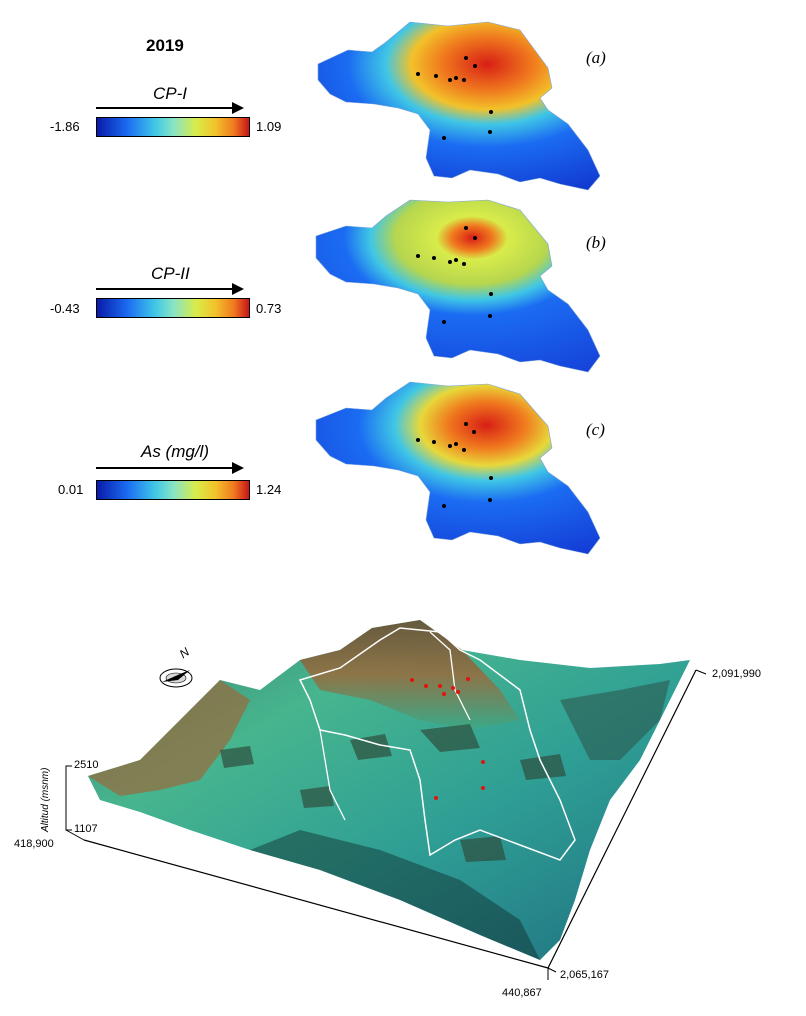 The height and width of the screenshot is (1016, 806). What do you see at coordinates (736, 674) in the screenshot?
I see `coord-north: 2,091,990` at bounding box center [736, 674].